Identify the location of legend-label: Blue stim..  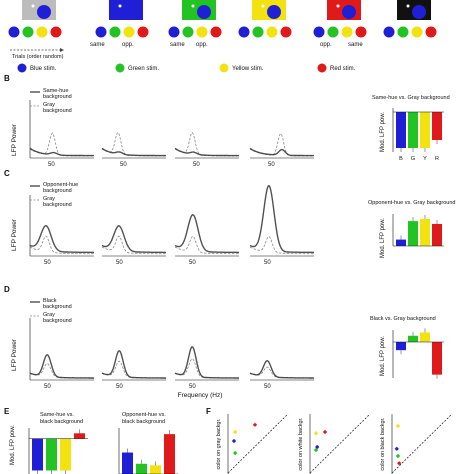
(43, 69).